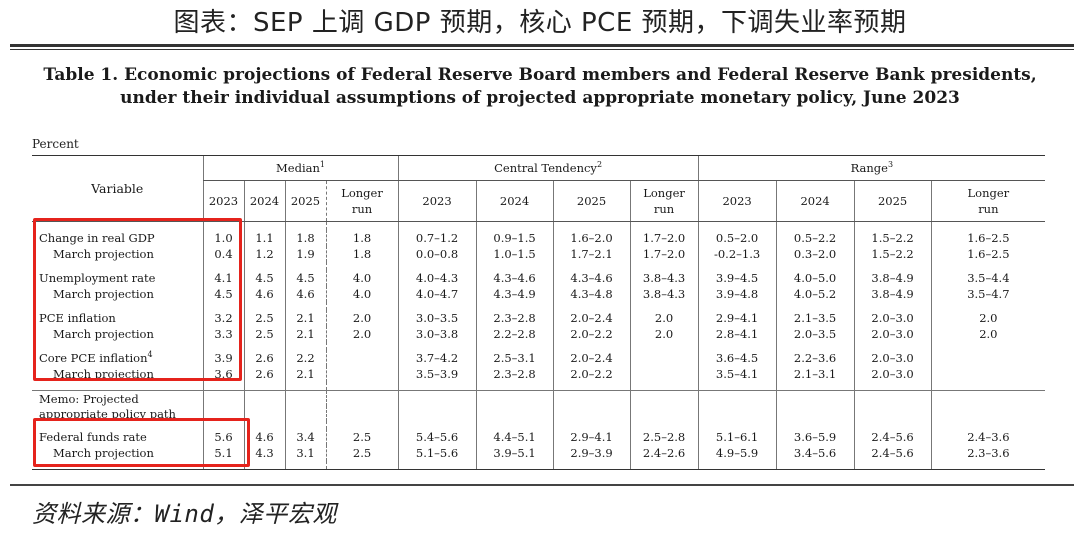 The image size is (1080, 533). What do you see at coordinates (117, 188) in the screenshot?
I see `variable-header: Variable` at bounding box center [117, 188].